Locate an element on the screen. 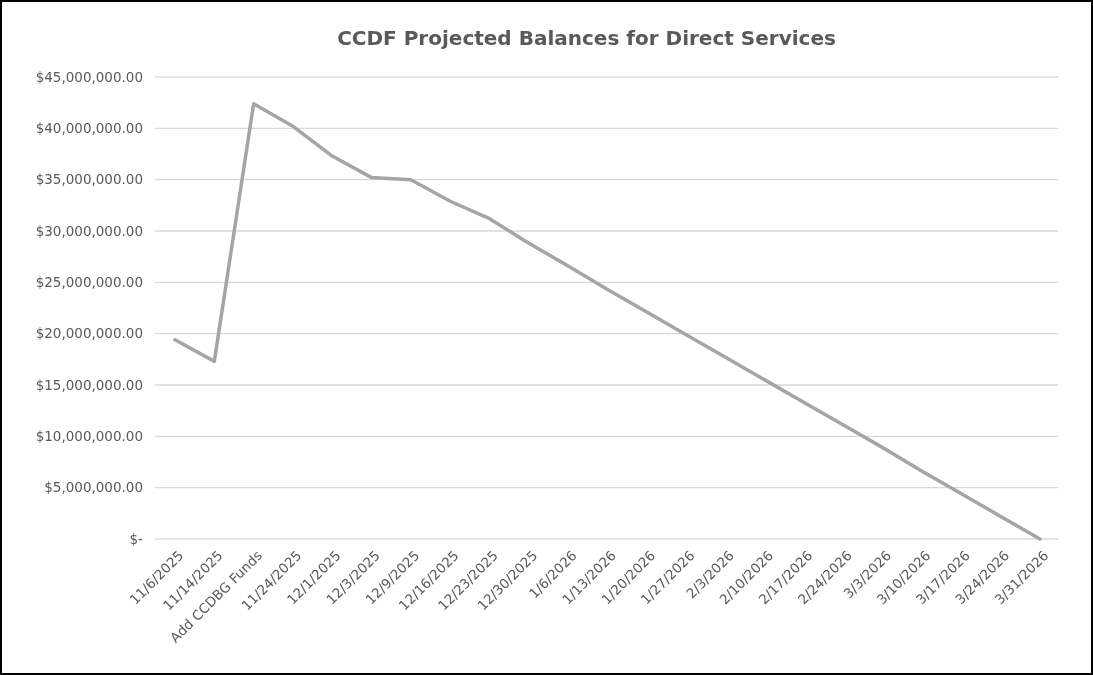  y-tick-label: $40,000,000.00 is located at coordinates (89, 128).